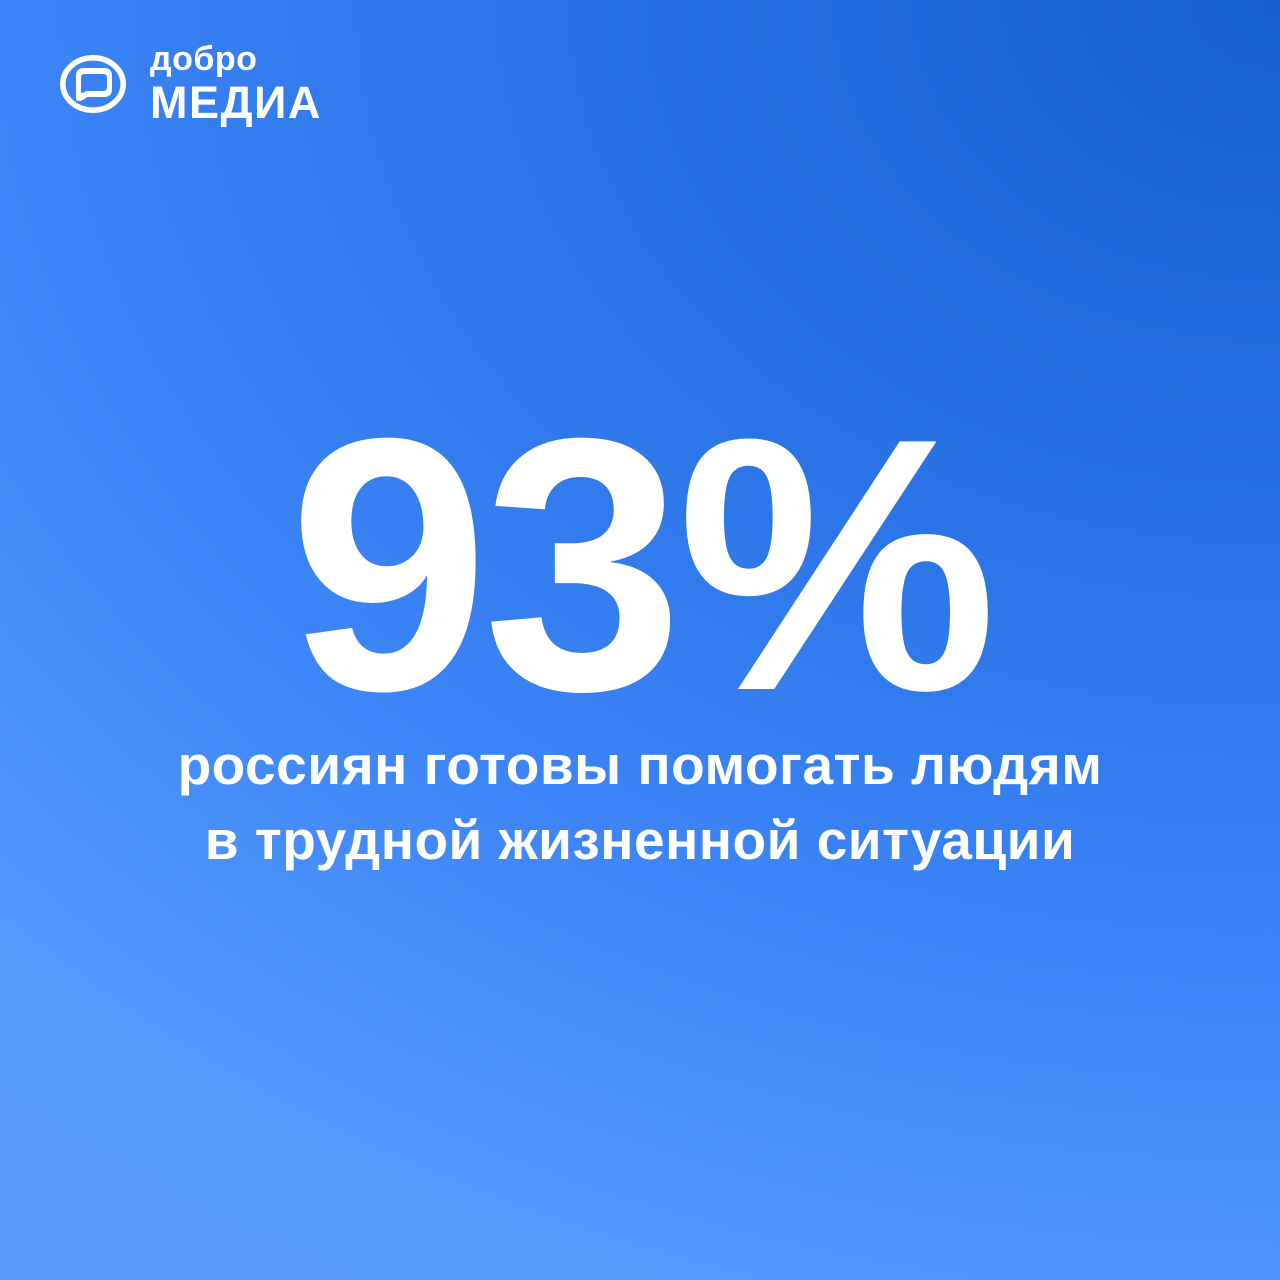 This screenshot has width=1280, height=1280. What do you see at coordinates (640, 839) in the screenshot?
I see `stat-description-line2: в трудной жизненной ситуации` at bounding box center [640, 839].